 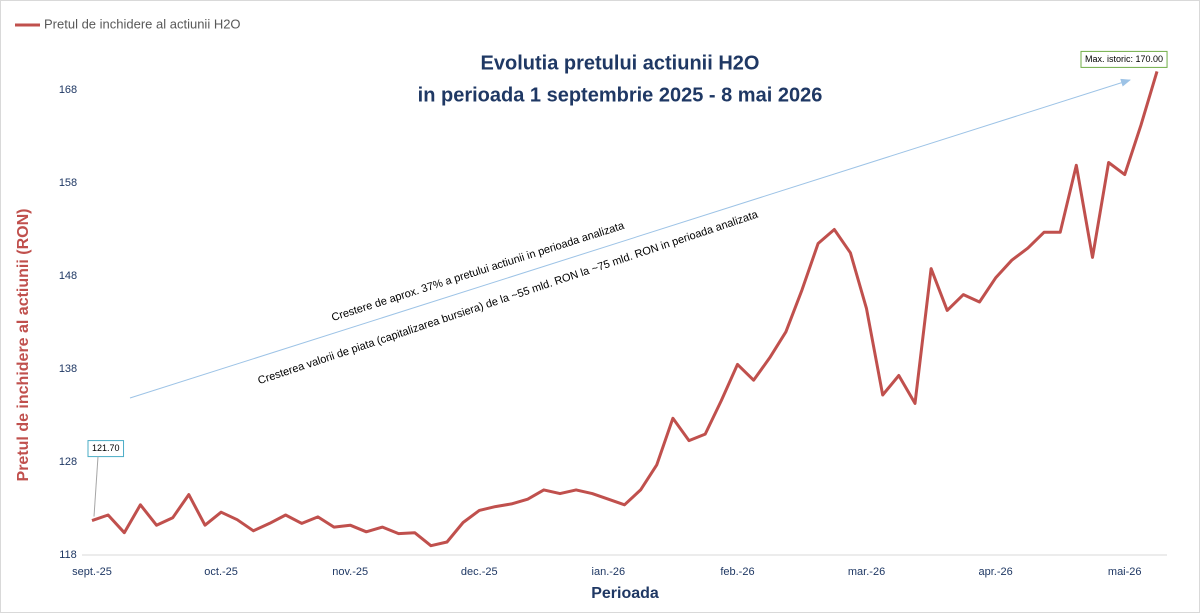 What do you see at coordinates (479, 572) in the screenshot?
I see `x-tick-label: dec.-25` at bounding box center [479, 572].